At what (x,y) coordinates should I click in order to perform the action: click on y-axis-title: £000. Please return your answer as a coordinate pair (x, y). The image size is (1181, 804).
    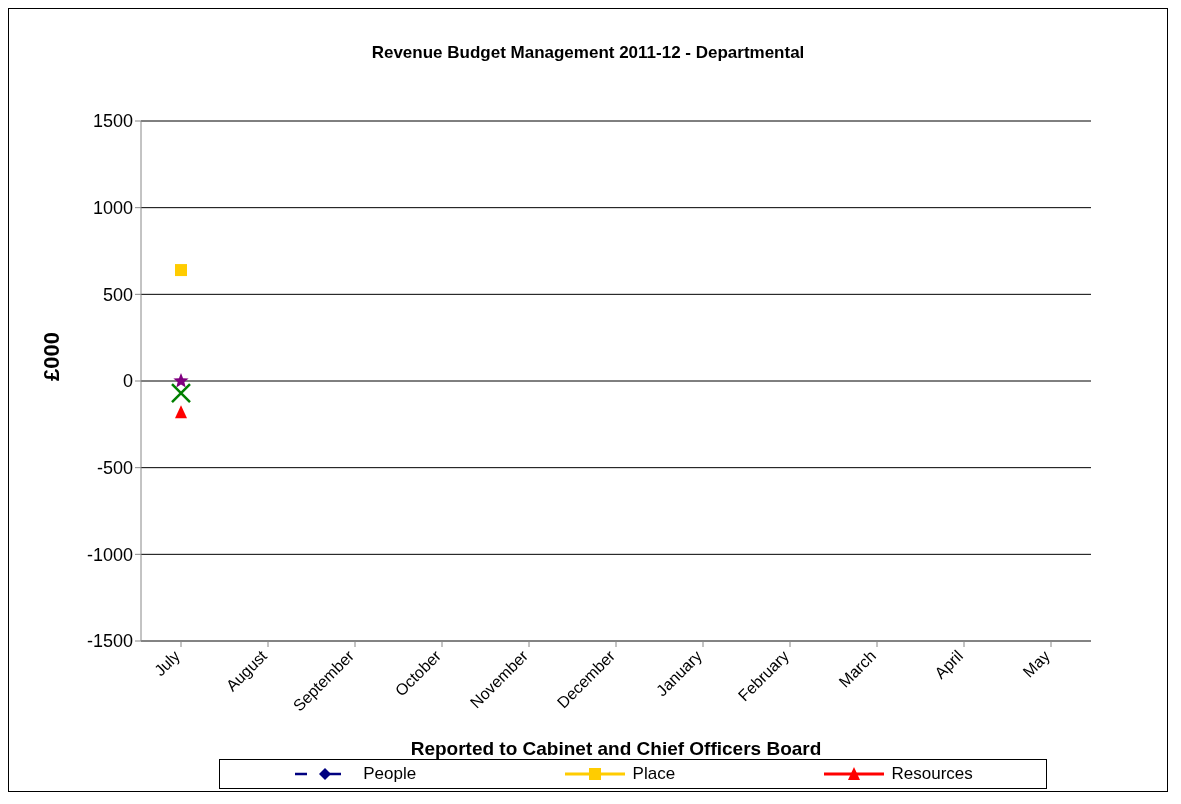
    Looking at the image, I should click on (51, 356).